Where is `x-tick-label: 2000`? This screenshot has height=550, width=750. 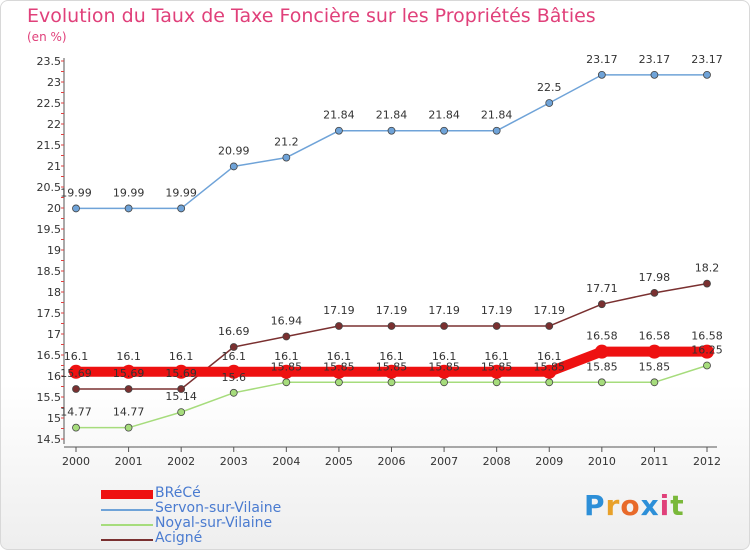
x-tick-label: 2000 is located at coordinates (76, 461).